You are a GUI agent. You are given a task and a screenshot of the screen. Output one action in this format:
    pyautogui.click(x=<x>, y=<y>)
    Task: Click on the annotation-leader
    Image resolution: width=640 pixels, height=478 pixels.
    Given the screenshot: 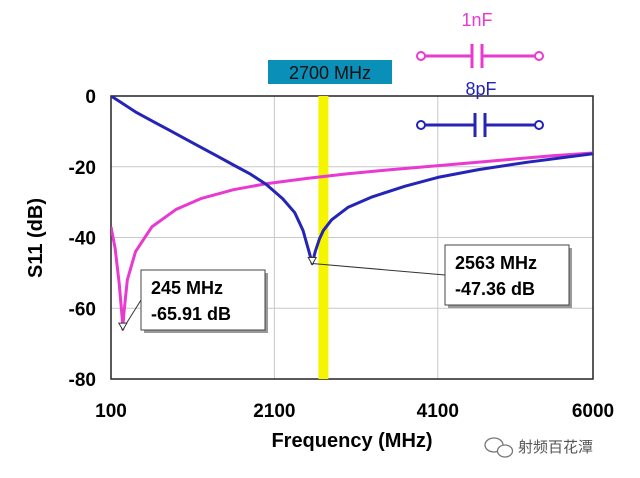 What is the action you would take?
    pyautogui.click(x=379, y=269)
    